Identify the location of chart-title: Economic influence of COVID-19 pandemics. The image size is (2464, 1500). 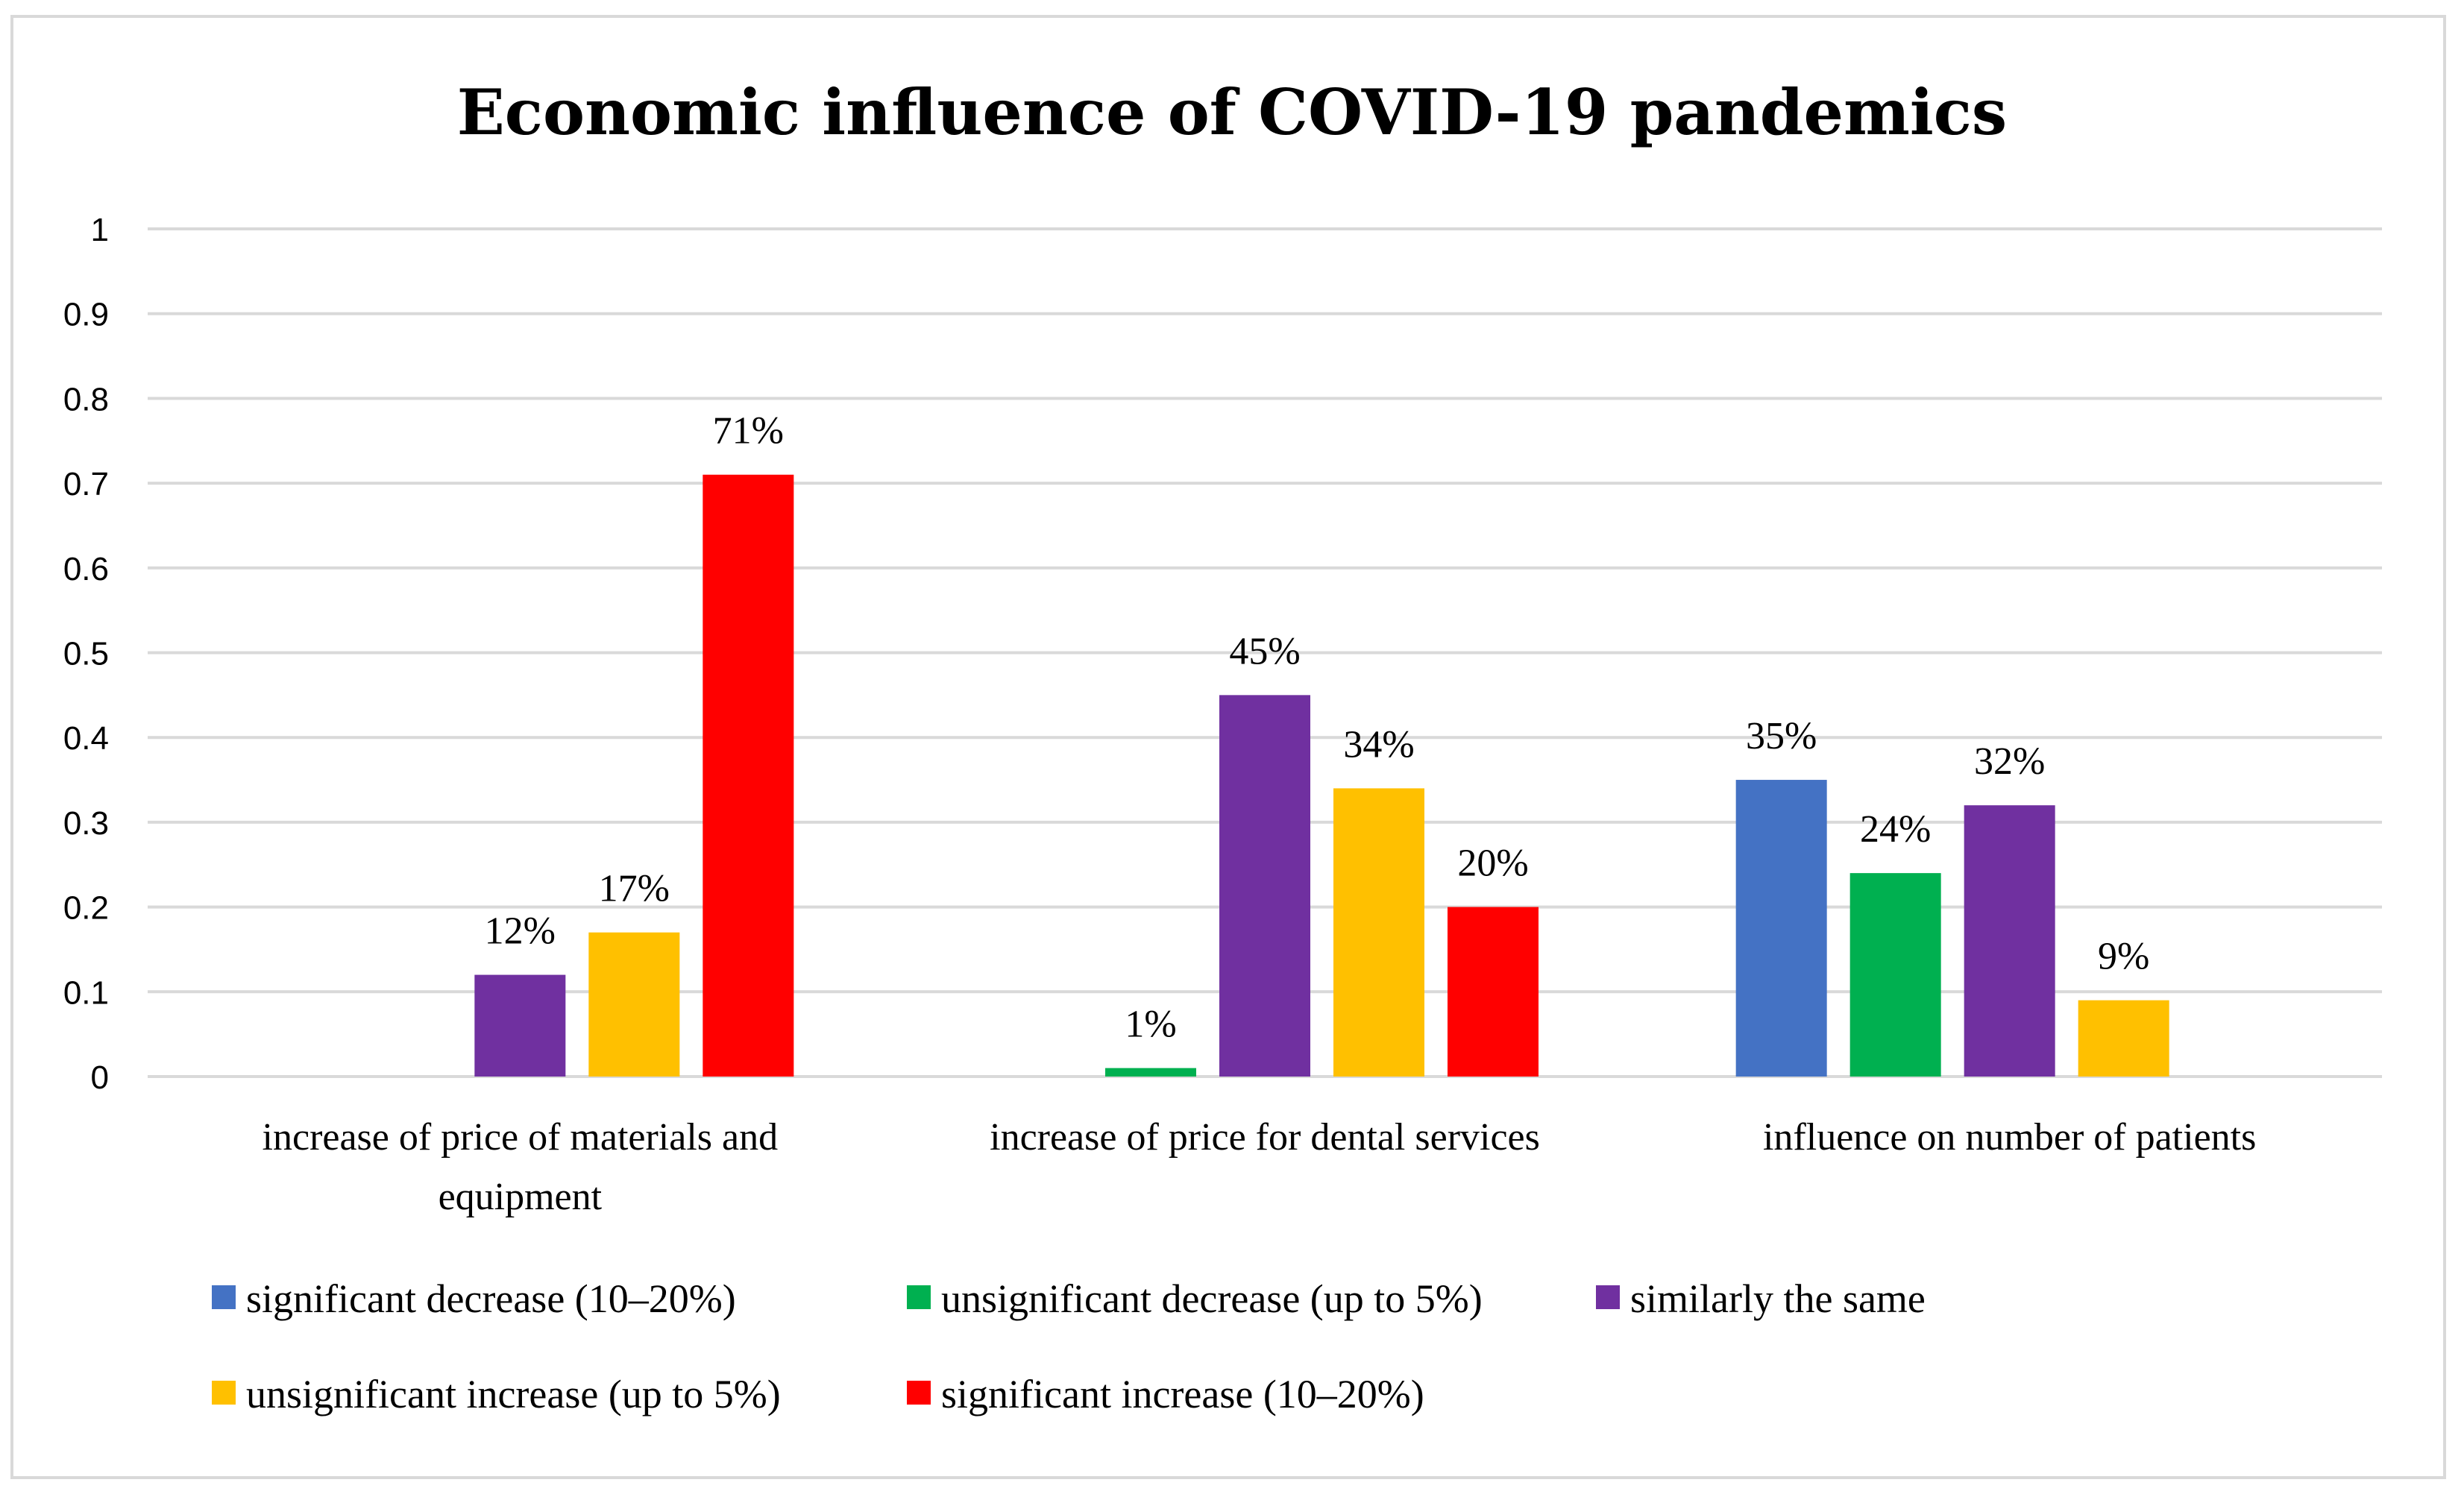
(1232, 112).